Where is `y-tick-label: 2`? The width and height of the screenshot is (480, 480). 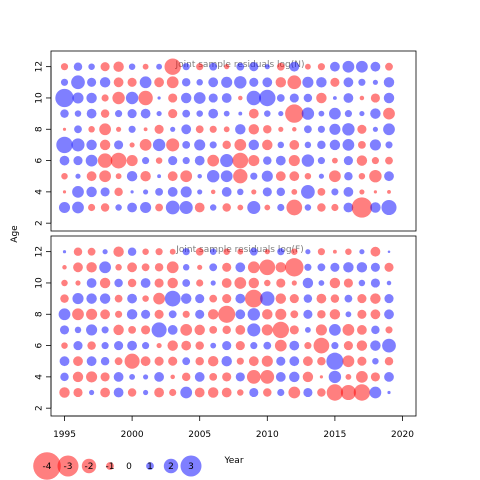 y-tick-label: 2 is located at coordinates (40, 408).